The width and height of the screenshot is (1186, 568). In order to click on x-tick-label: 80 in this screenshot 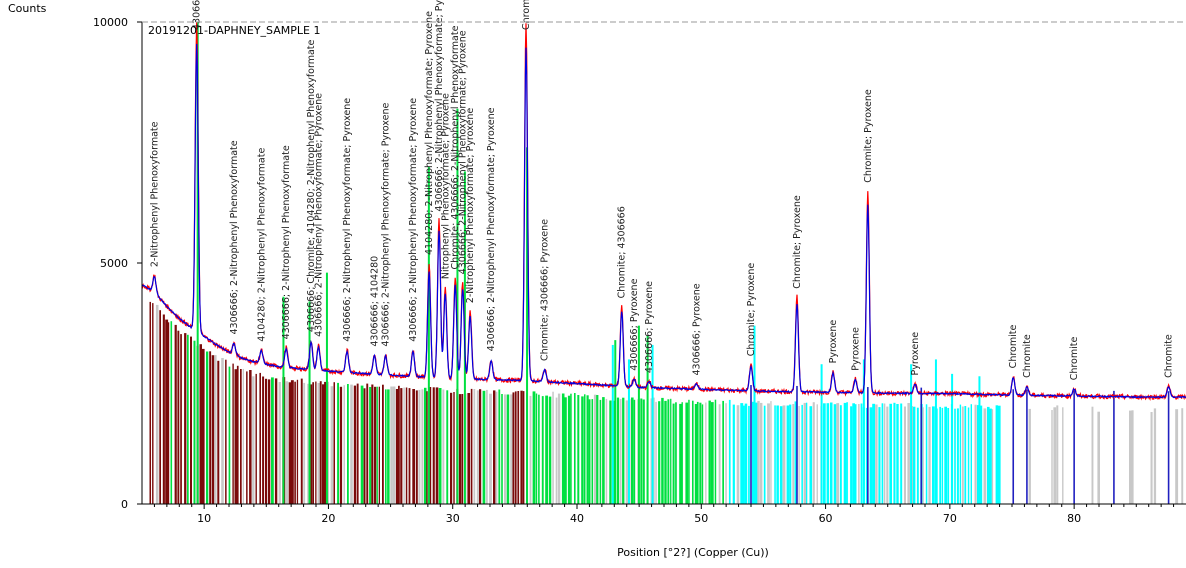, I will do `click(1074, 518)`.